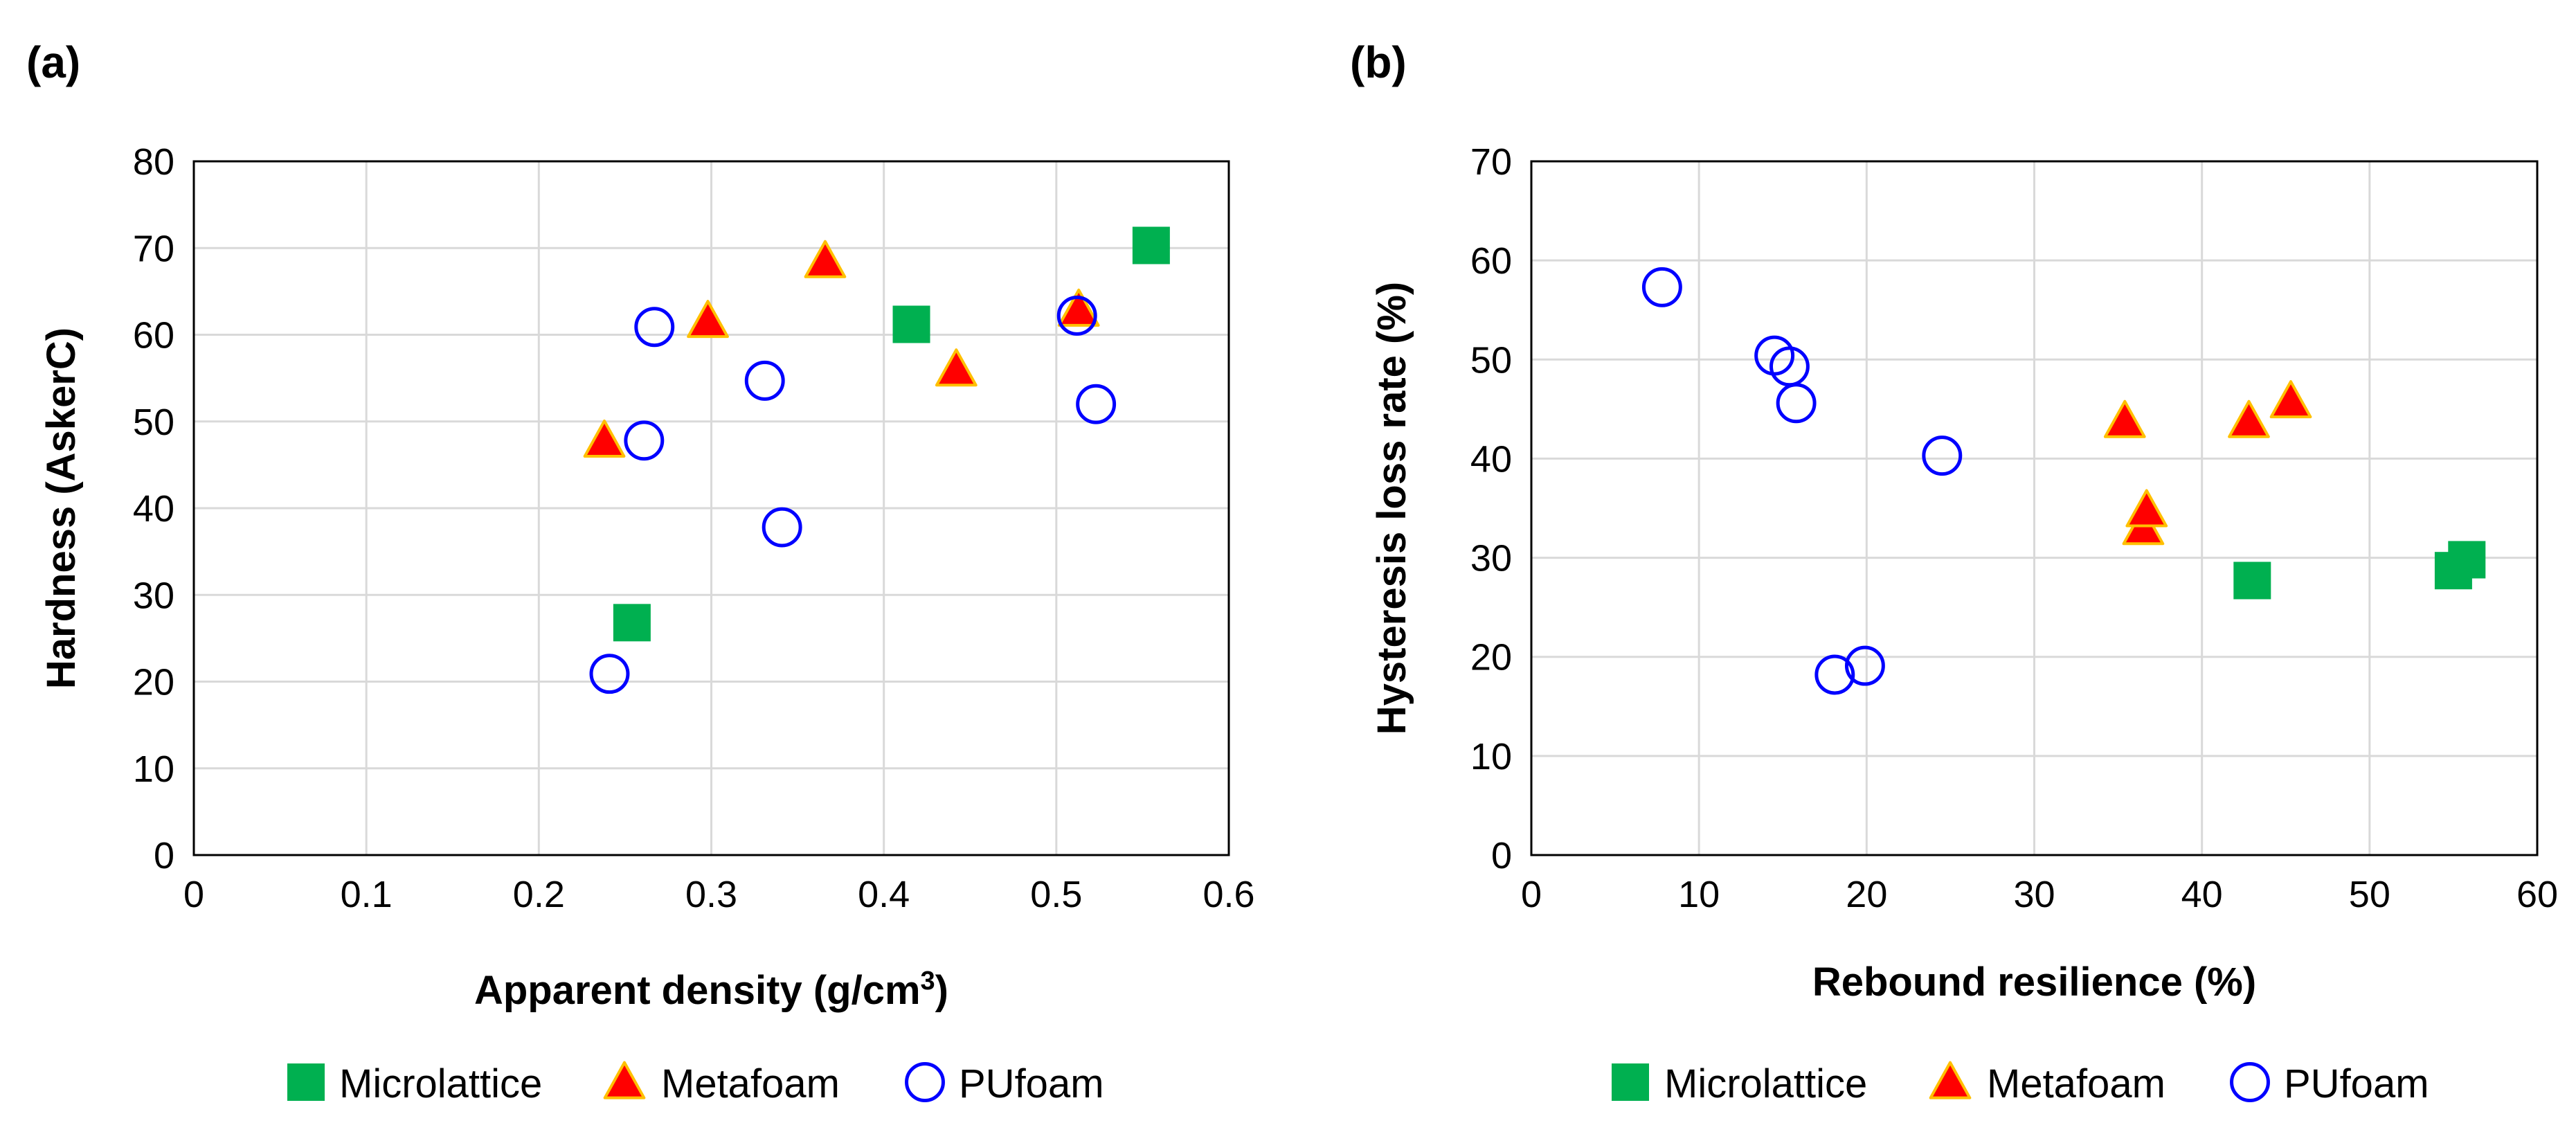  Describe the element at coordinates (2034, 983) in the screenshot. I see `panel-b-x-axis-title: Rebound resilience (%)` at that location.